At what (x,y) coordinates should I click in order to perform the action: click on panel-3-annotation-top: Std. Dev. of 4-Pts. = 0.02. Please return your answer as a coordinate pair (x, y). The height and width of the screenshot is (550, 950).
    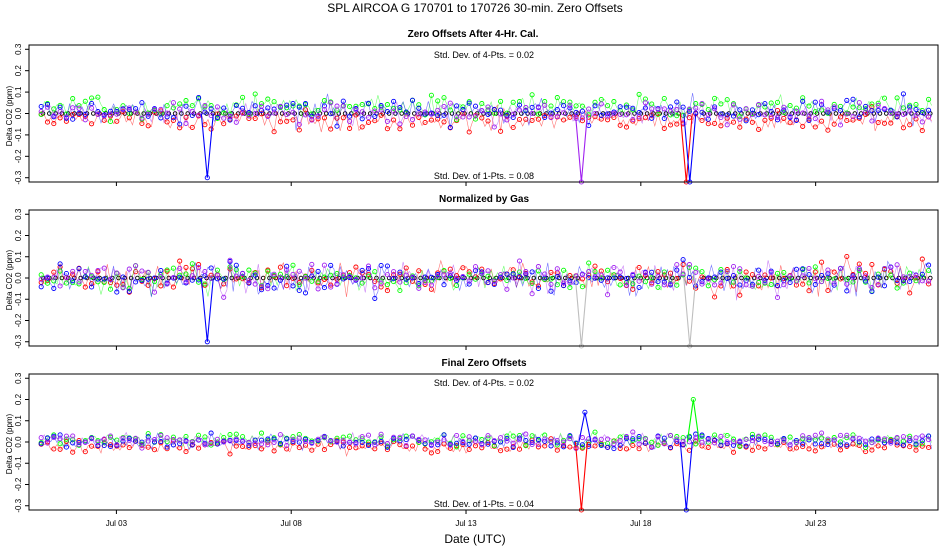
    Looking at the image, I should click on (484, 383).